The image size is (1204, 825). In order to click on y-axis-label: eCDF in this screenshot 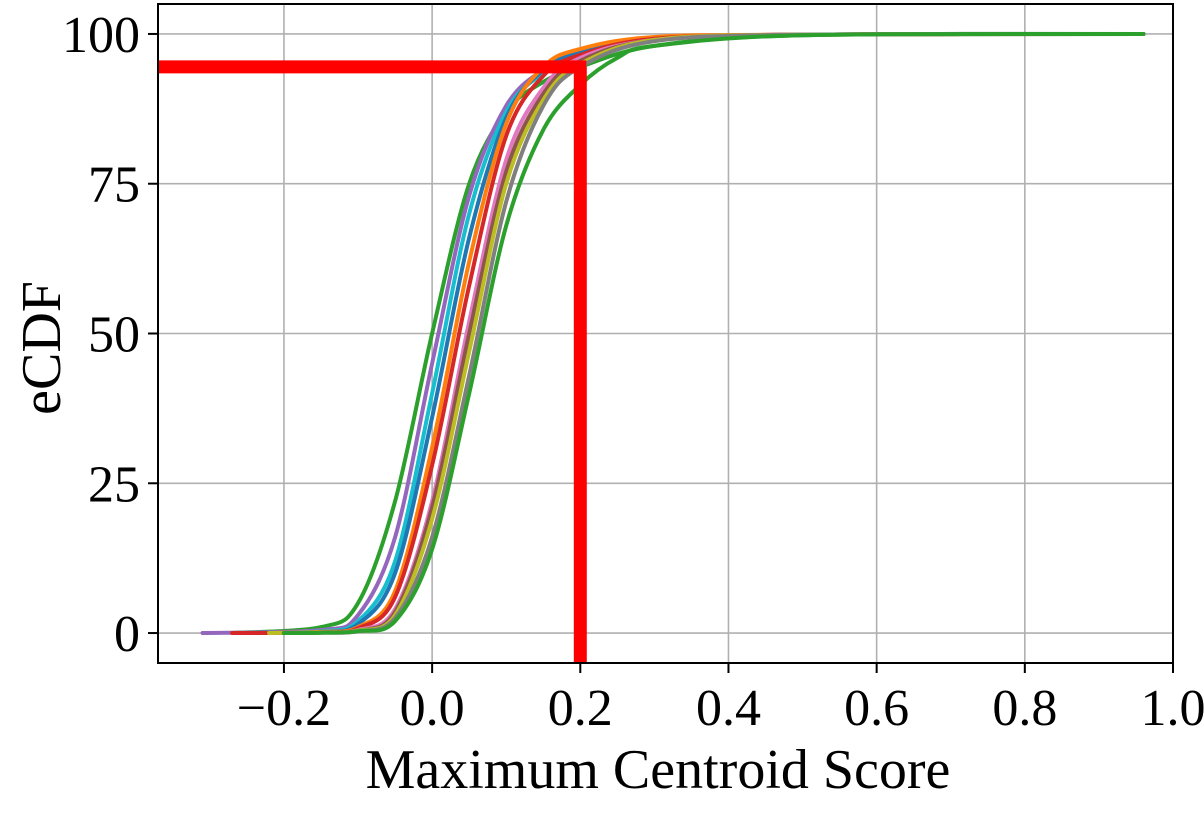, I will do `click(42, 348)`.